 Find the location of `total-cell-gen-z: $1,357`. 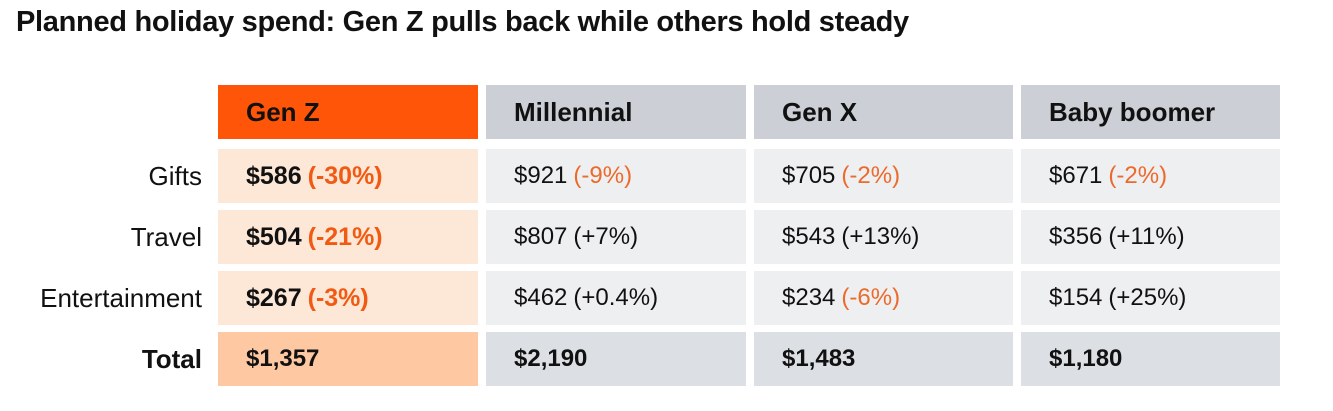

total-cell-gen-z: $1,357 is located at coordinates (348, 359).